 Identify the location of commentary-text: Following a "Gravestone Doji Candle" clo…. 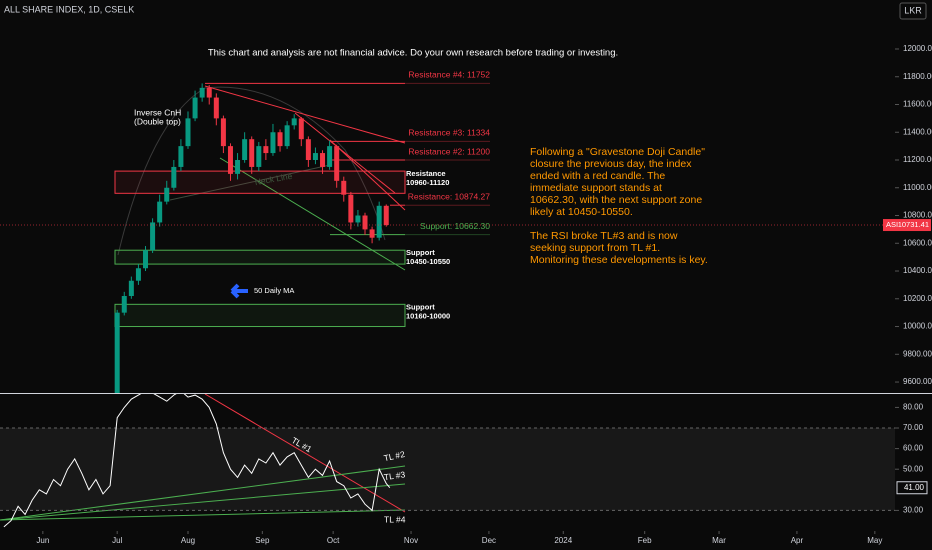
(617, 182).